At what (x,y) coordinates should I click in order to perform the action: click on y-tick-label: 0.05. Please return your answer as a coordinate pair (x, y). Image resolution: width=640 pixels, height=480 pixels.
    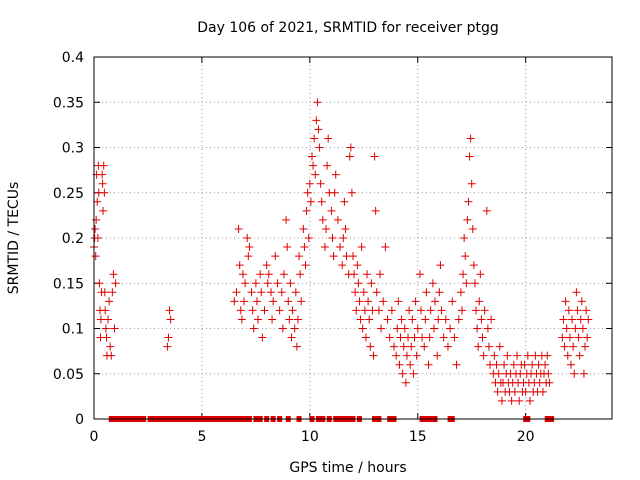
    Looking at the image, I should click on (68, 375).